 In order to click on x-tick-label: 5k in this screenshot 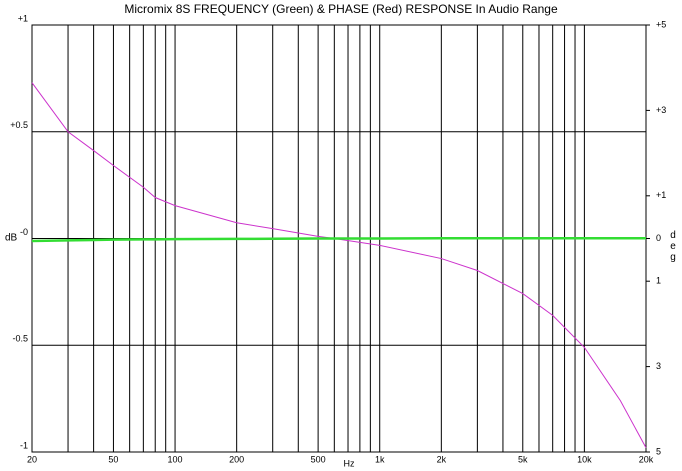, I will do `click(523, 459)`.